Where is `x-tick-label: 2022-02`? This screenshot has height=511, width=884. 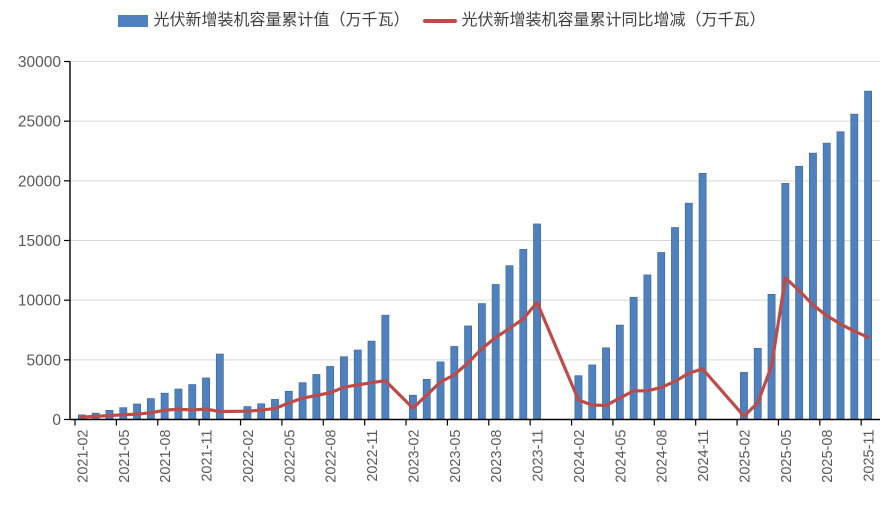 x-tick-label: 2022-02 is located at coordinates (249, 456).